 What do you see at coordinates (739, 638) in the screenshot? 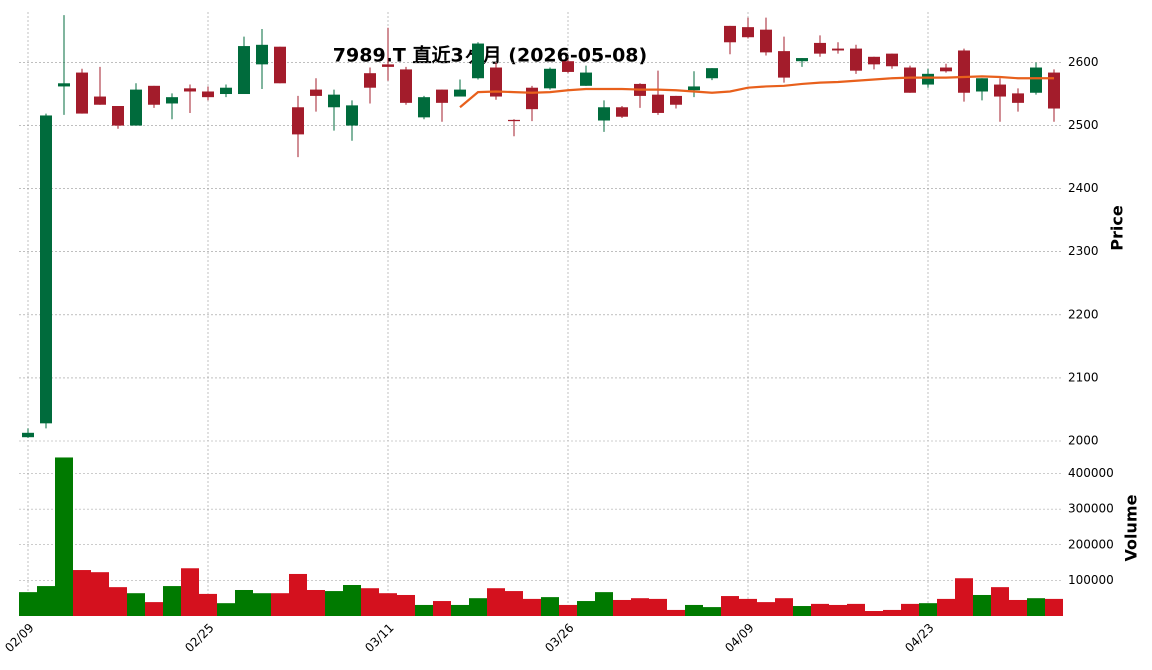
I see `x-tick-label: 04/09` at bounding box center [739, 638].